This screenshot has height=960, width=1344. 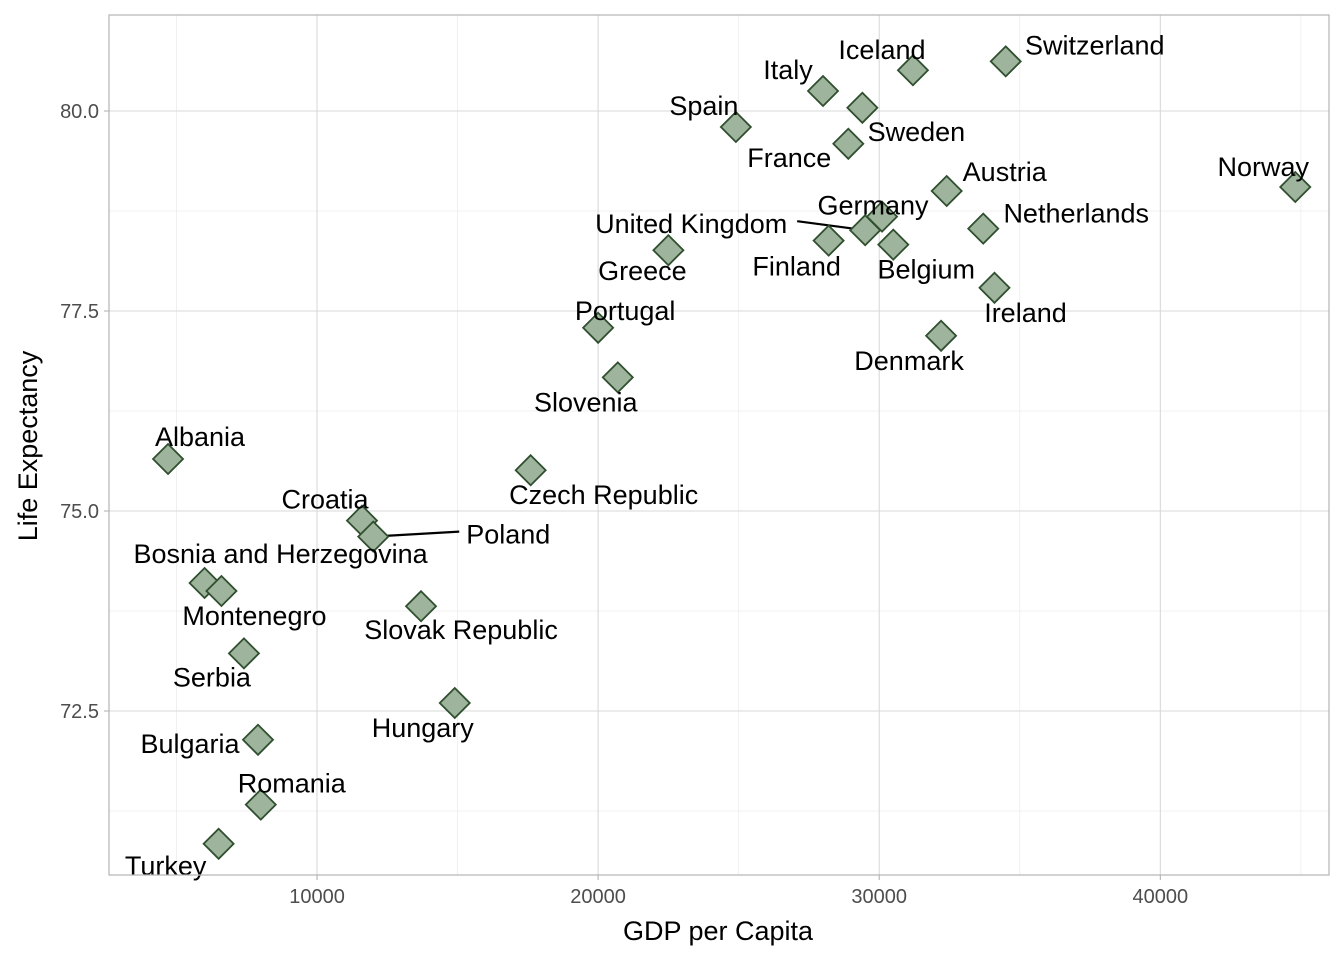 I want to click on label-italy: Italy, so click(x=788, y=70).